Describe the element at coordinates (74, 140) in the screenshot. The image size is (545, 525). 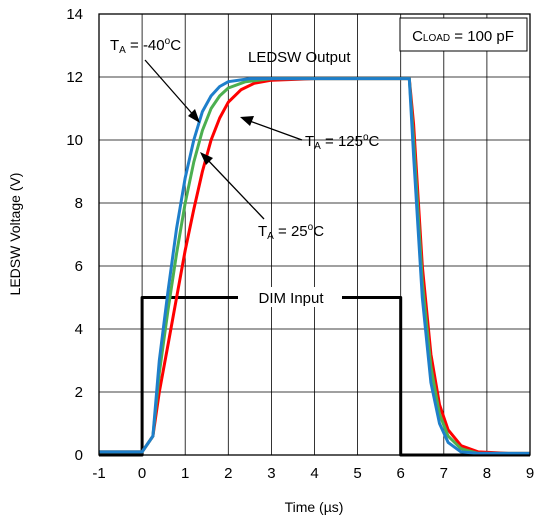
I see `y-tick-label: 10` at that location.